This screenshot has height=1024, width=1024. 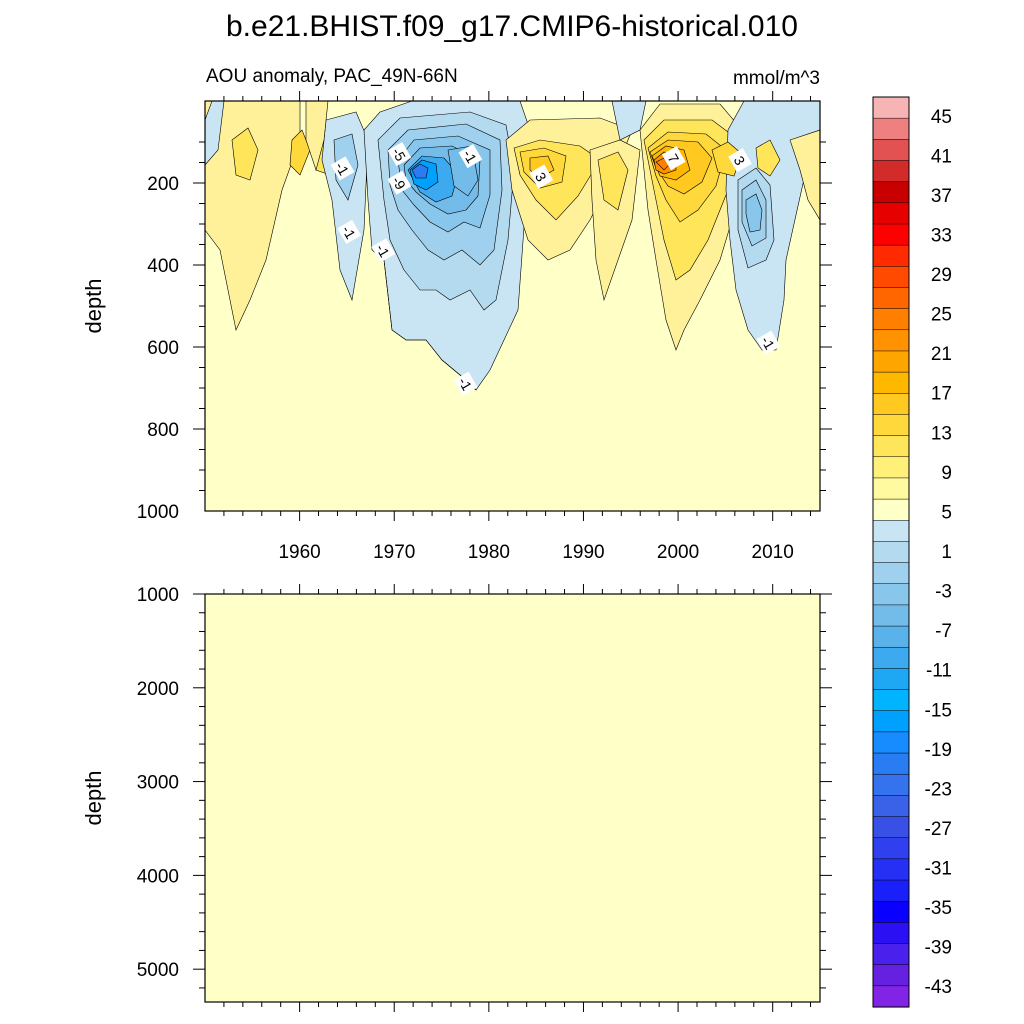 What do you see at coordinates (938, 948) in the screenshot?
I see `colorbar-label: -39` at bounding box center [938, 948].